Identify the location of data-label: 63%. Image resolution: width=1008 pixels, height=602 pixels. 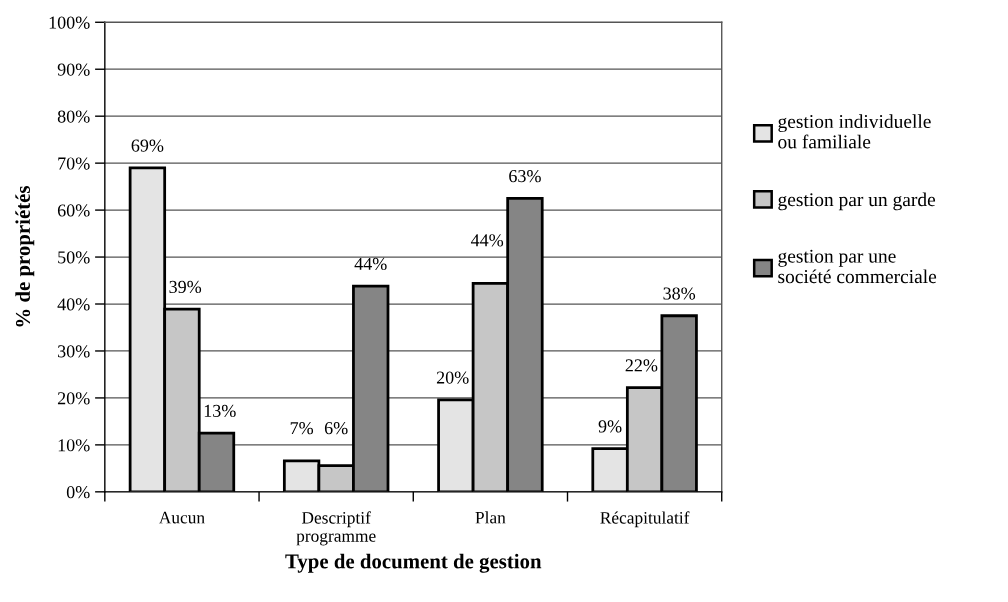
(525, 176).